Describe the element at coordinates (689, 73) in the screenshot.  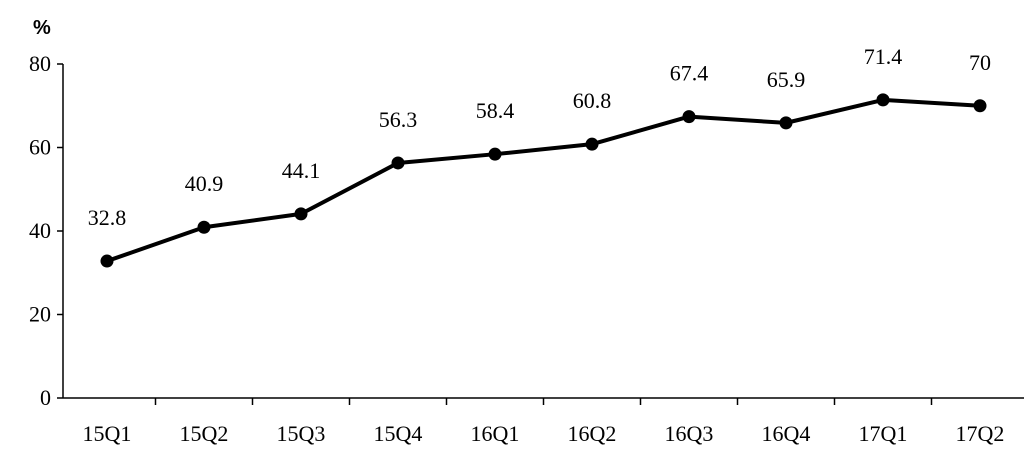
I see `data-label: 67.4` at that location.